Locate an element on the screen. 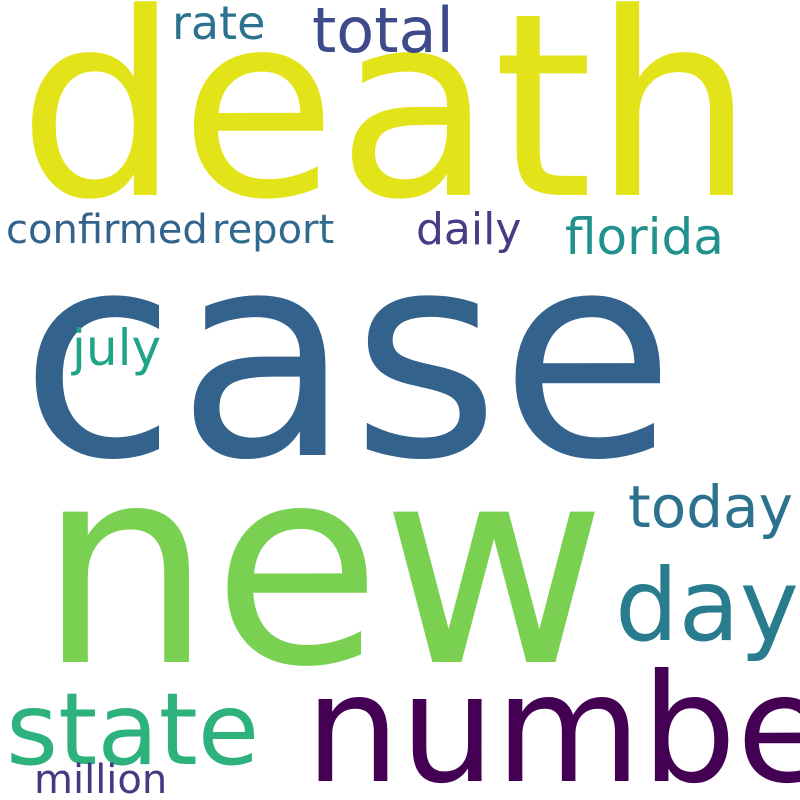  word-report: report is located at coordinates (273, 230).